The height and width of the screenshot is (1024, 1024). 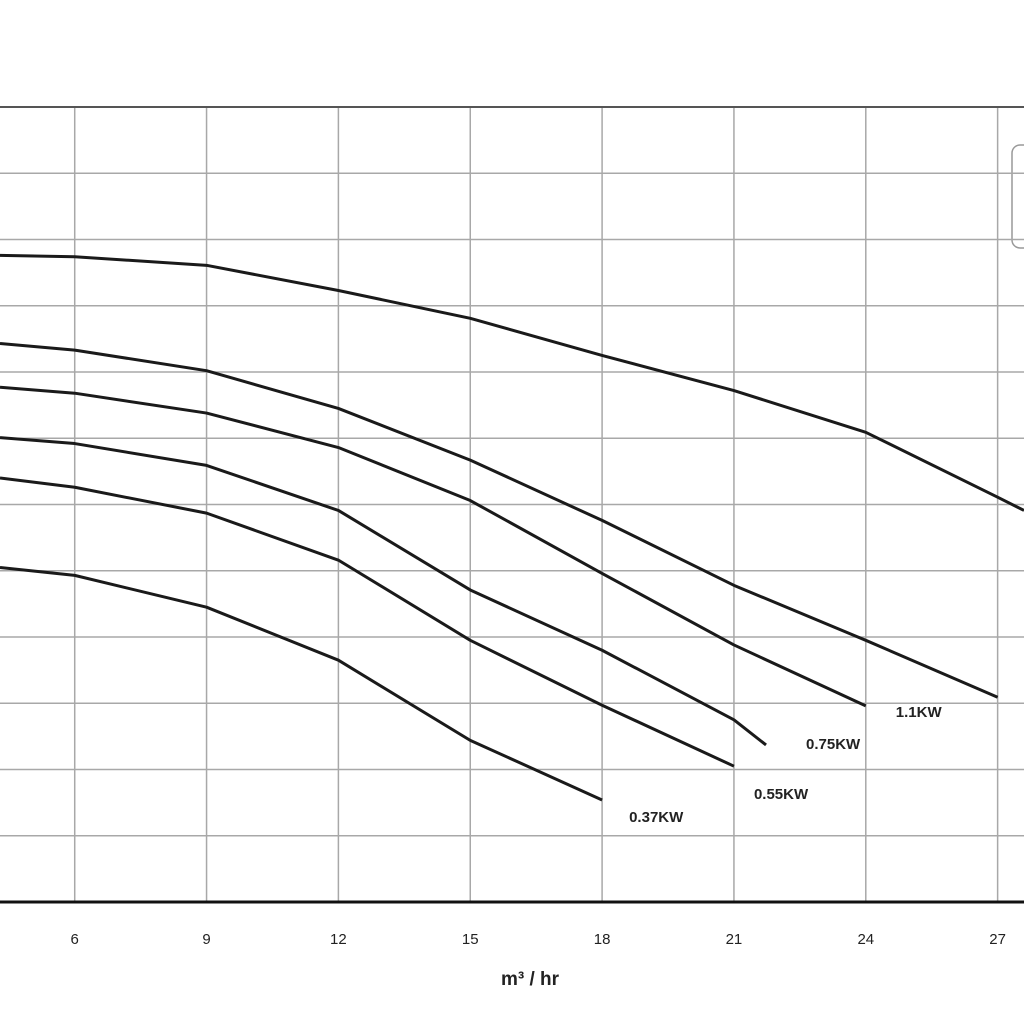 What do you see at coordinates (338, 939) in the screenshot?
I see `x-tick-label: 12` at bounding box center [338, 939].